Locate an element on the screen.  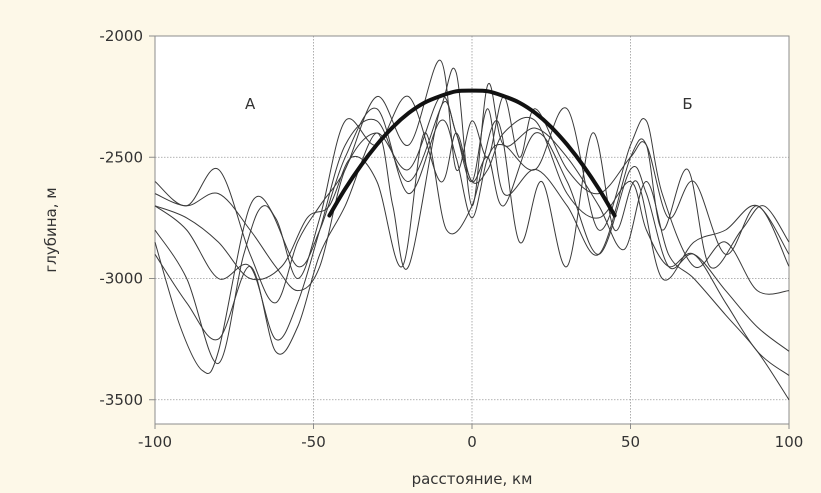
y-tick-label: -2000 is located at coordinates (121, 36).